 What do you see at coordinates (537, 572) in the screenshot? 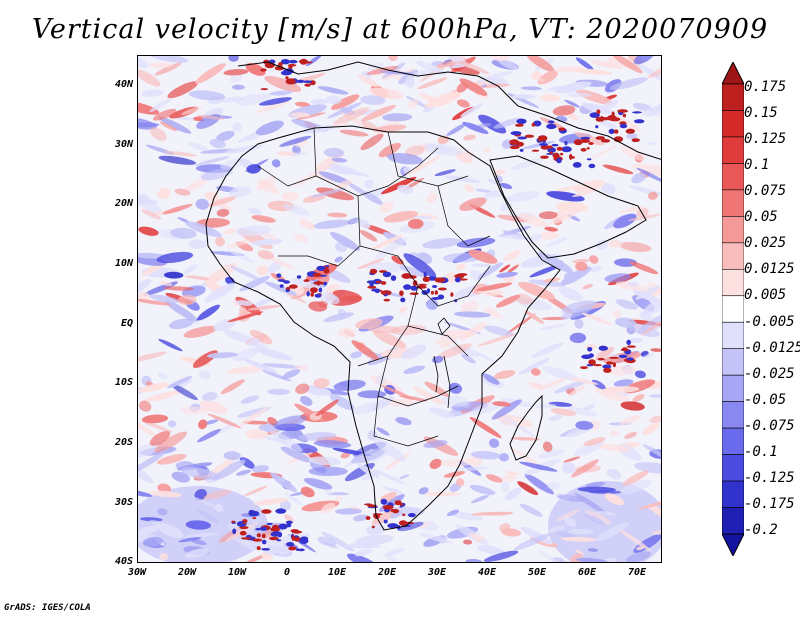
I see `lon-label-50e: 50E` at bounding box center [537, 572].